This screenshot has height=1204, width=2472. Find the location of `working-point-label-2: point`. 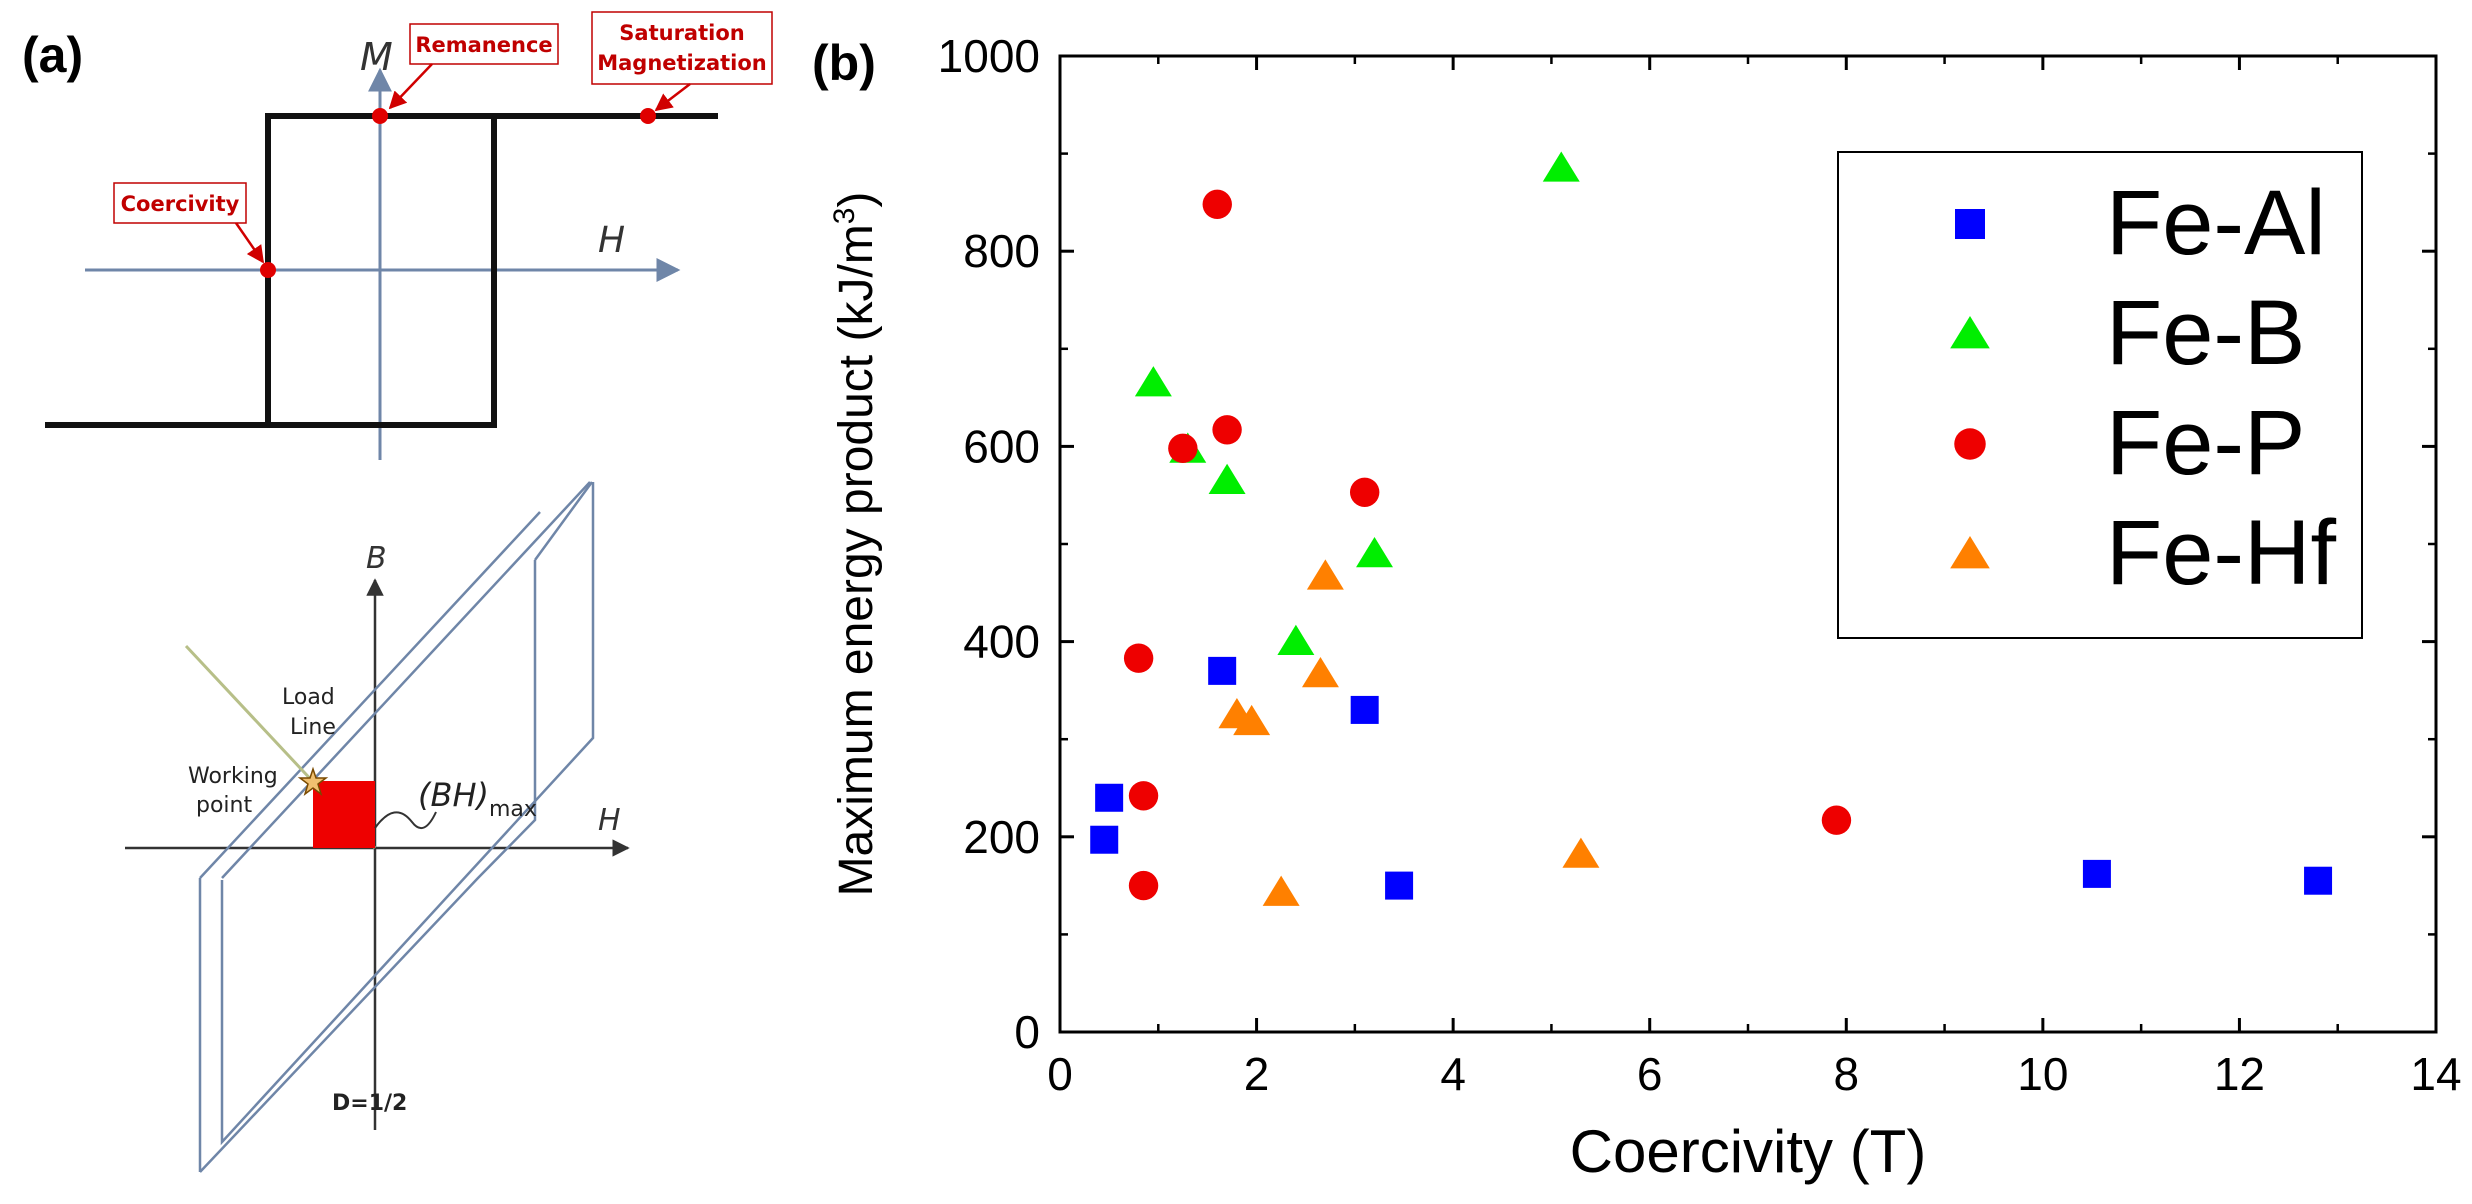

working-point-label-2: point is located at coordinates (224, 805).